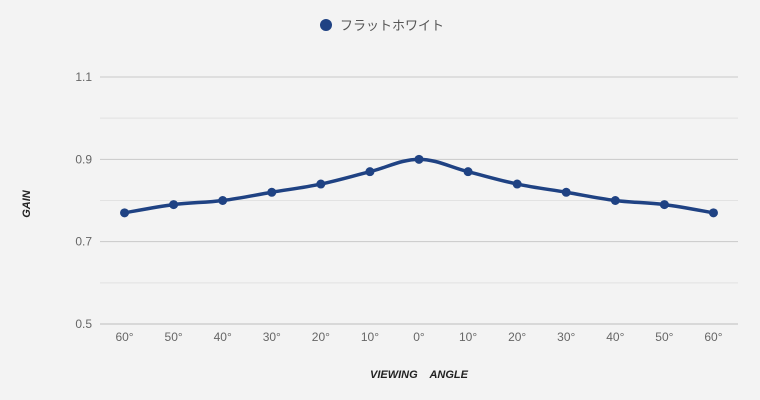 This screenshot has height=400, width=760. Describe the element at coordinates (326, 25) in the screenshot. I see `legend-marker-icon` at that location.